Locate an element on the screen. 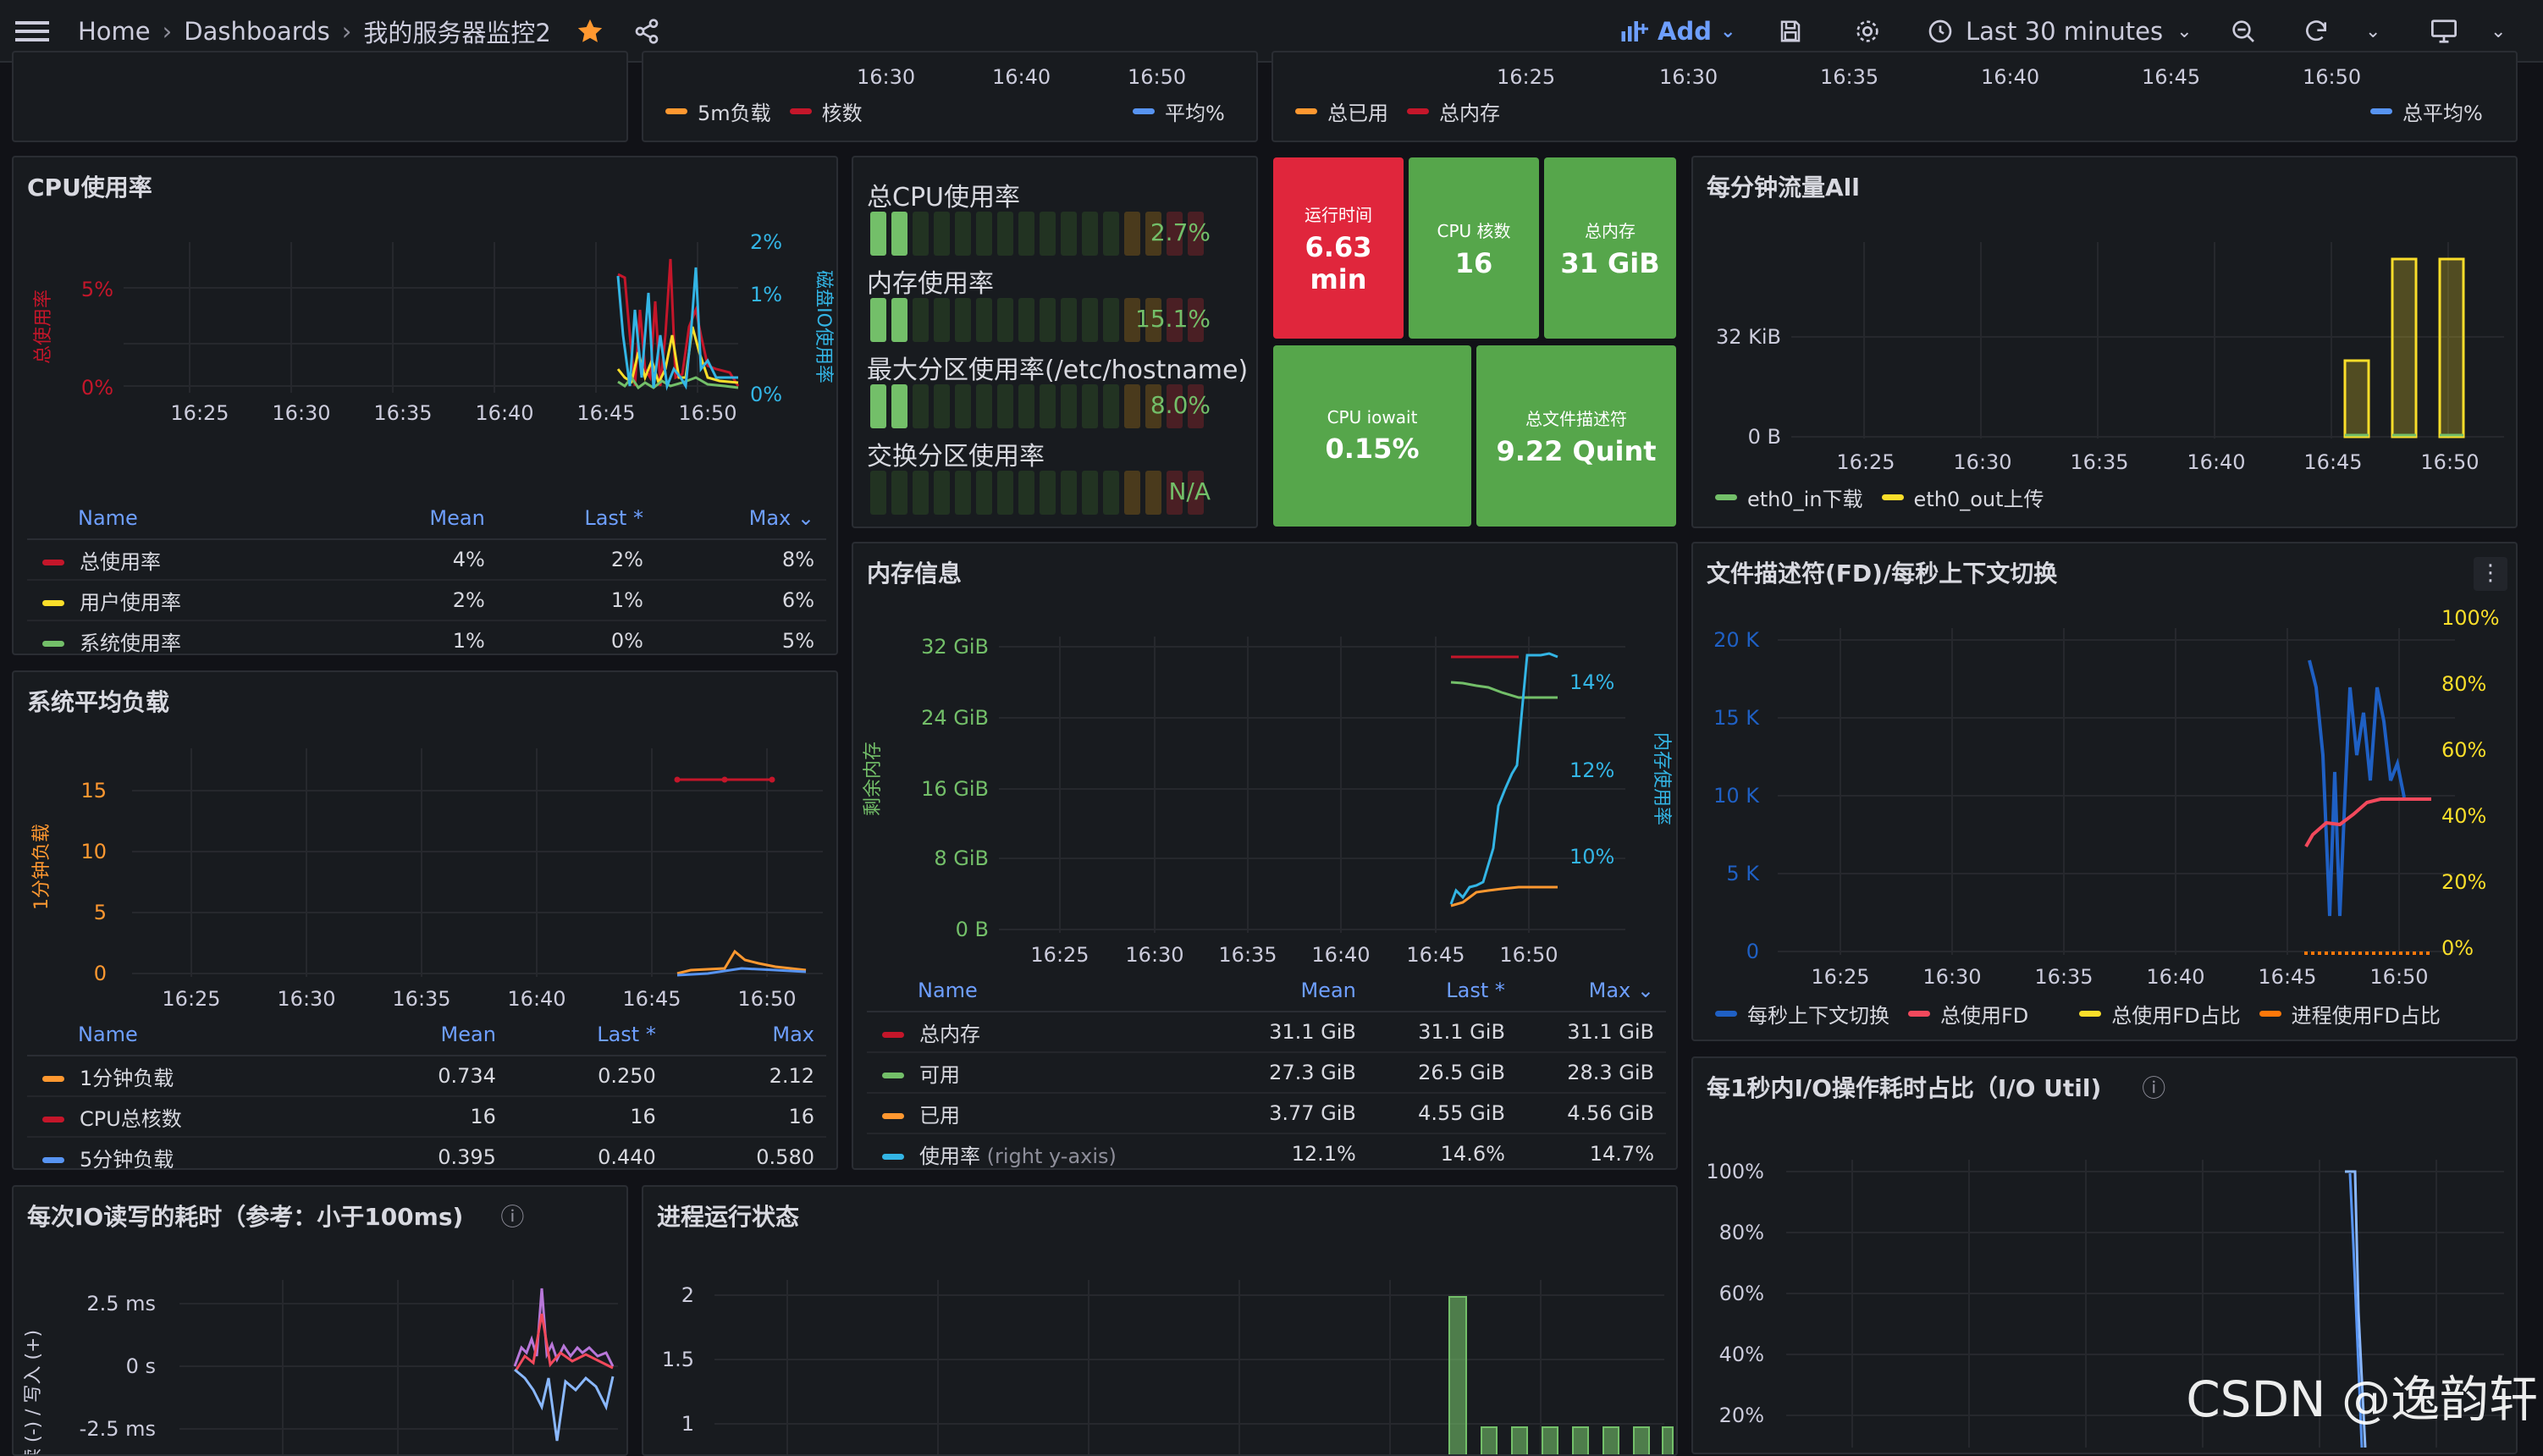  breadcrumb-dashboards: Dashboards is located at coordinates (257, 31).